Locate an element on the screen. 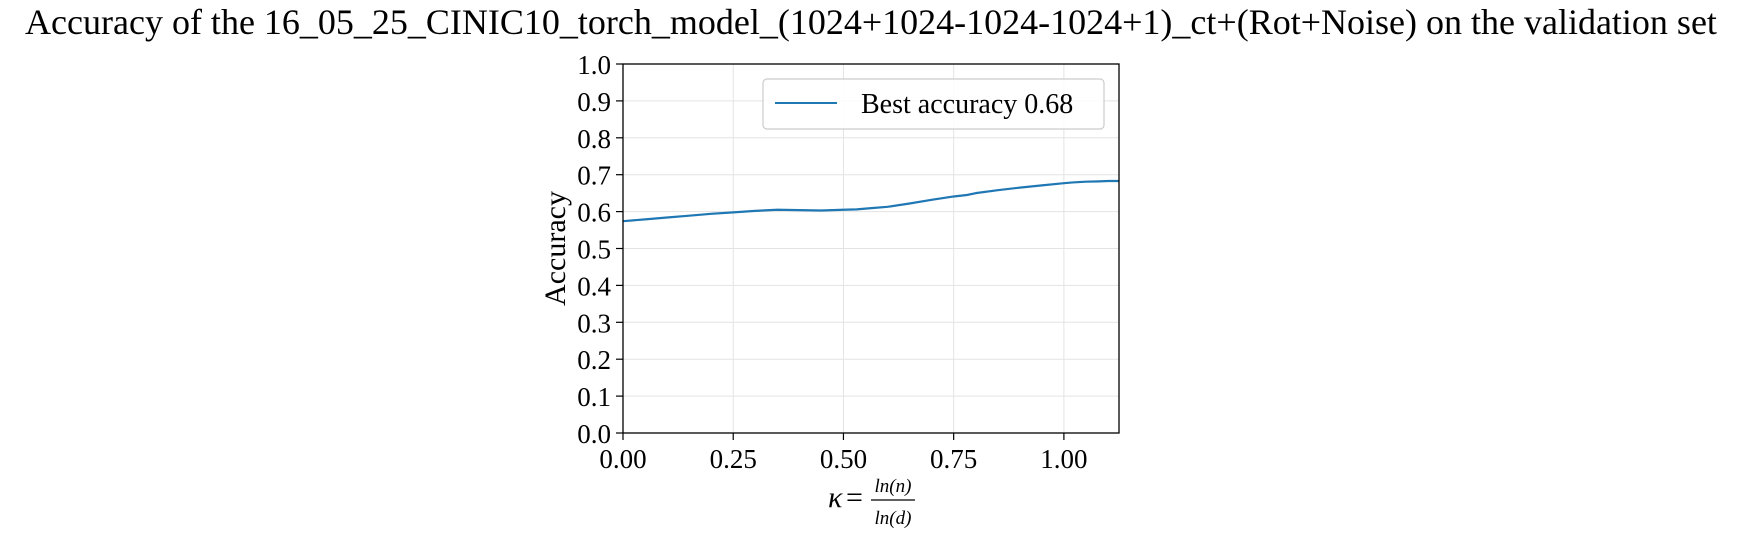 The height and width of the screenshot is (543, 1742). legend-box is located at coordinates (933, 104).